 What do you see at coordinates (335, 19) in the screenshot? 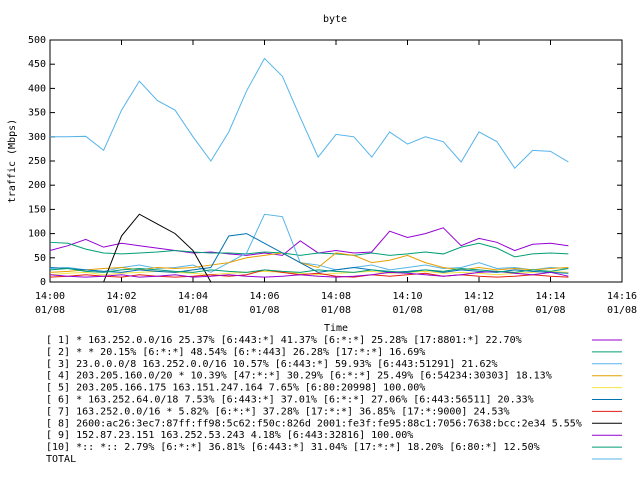
I see `chart-title: byte` at bounding box center [335, 19].